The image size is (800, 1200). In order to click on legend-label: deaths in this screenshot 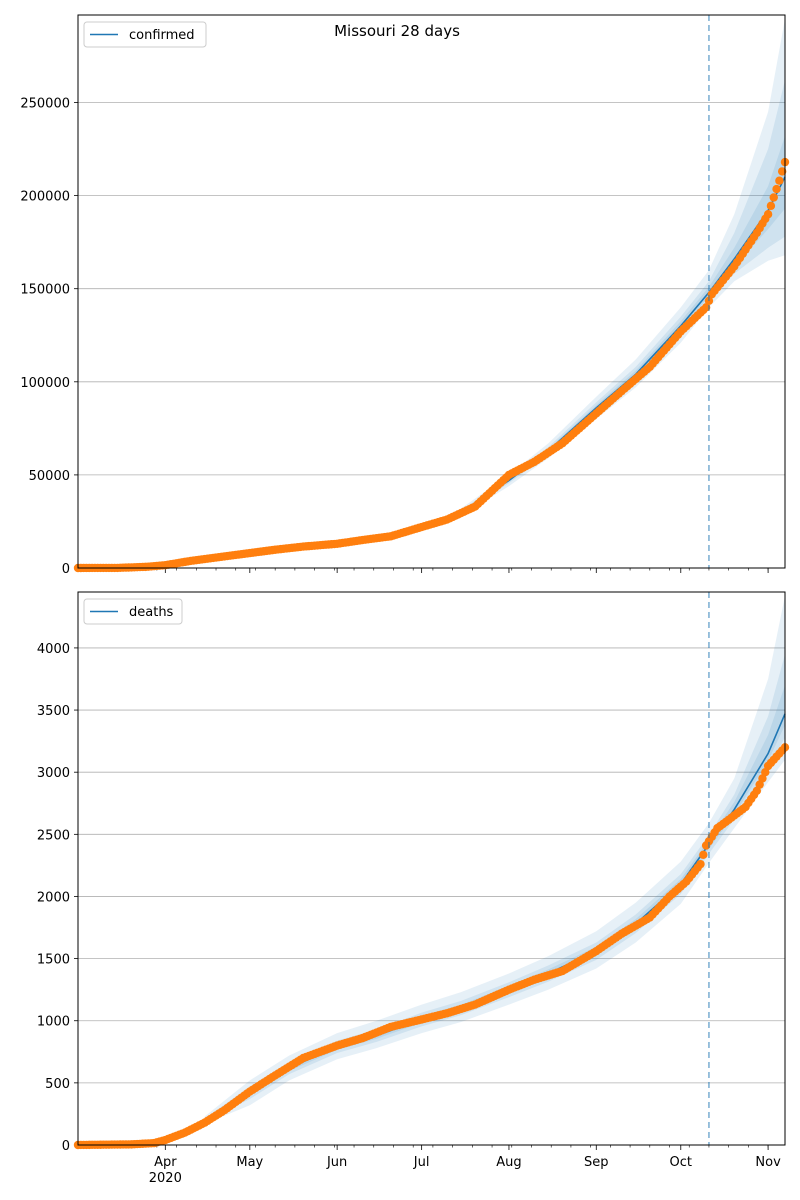, I will do `click(151, 612)`.